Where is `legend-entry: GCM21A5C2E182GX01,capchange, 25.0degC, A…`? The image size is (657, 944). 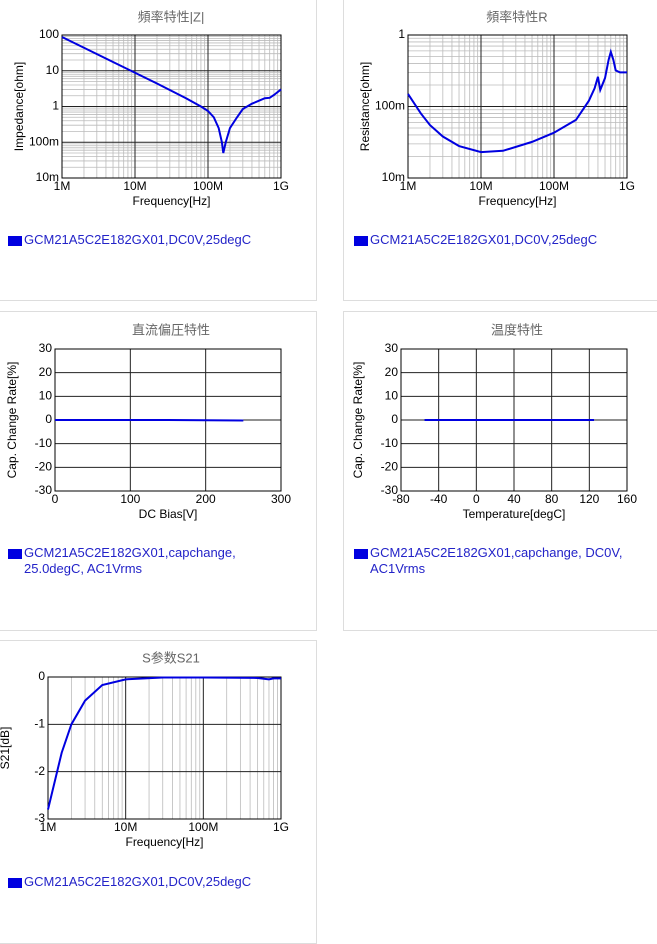 legend-entry: GCM21A5C2E182GX01,capchange, 25.0degC, A… is located at coordinates (143, 561).